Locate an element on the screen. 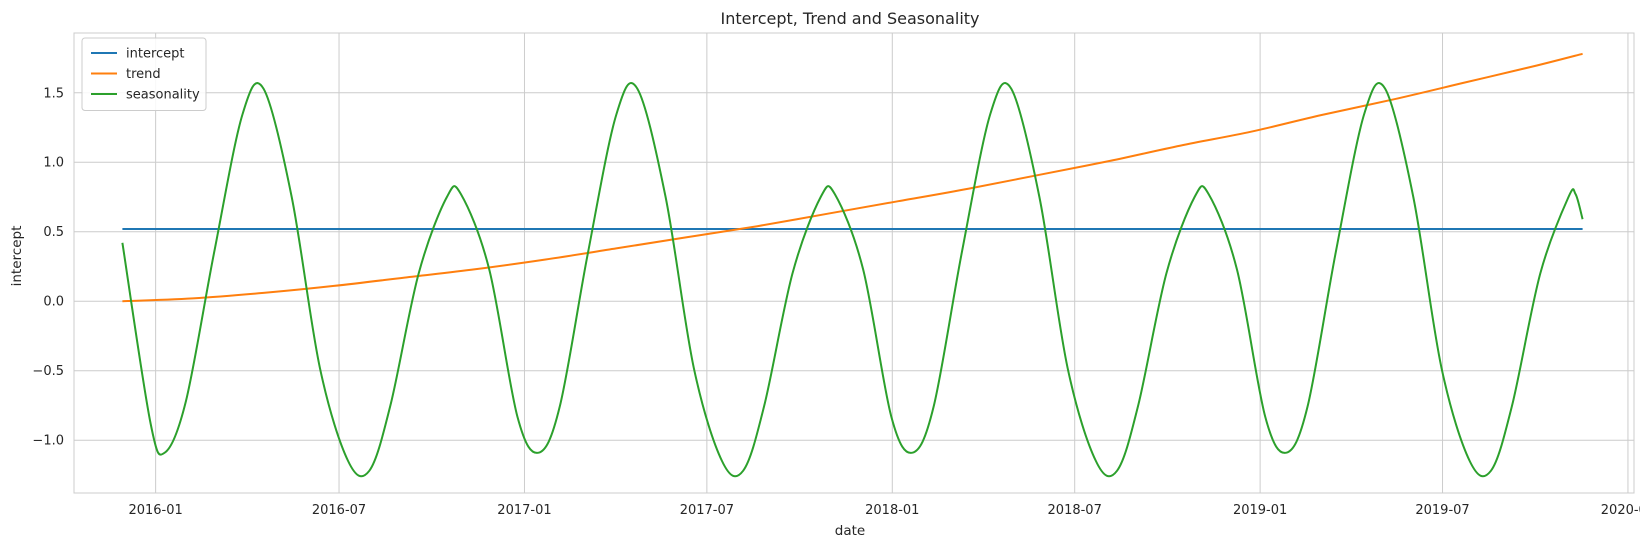 Image resolution: width=1640 pixels, height=547 pixels. legend-label-intercept: intercept is located at coordinates (155, 54).